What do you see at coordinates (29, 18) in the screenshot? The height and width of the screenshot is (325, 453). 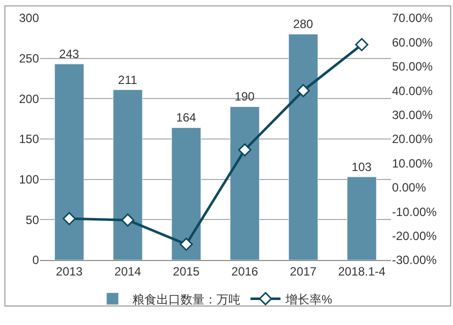 I see `y-tick-label: 300` at bounding box center [29, 18].